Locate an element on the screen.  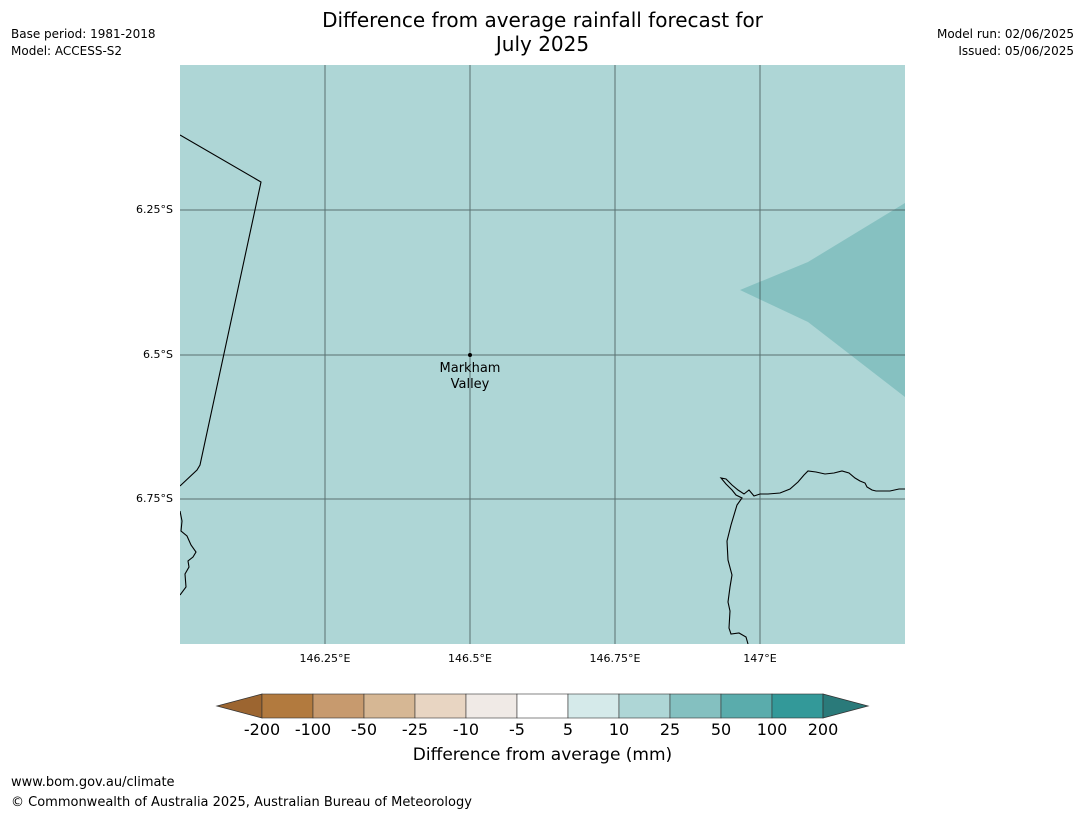
coastline-east is located at coordinates (812, 557).